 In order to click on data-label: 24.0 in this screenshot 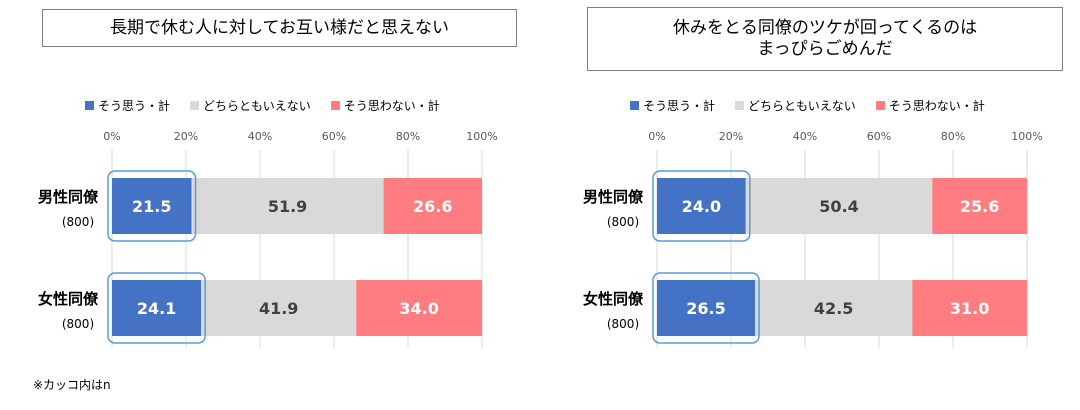, I will do `click(701, 206)`.